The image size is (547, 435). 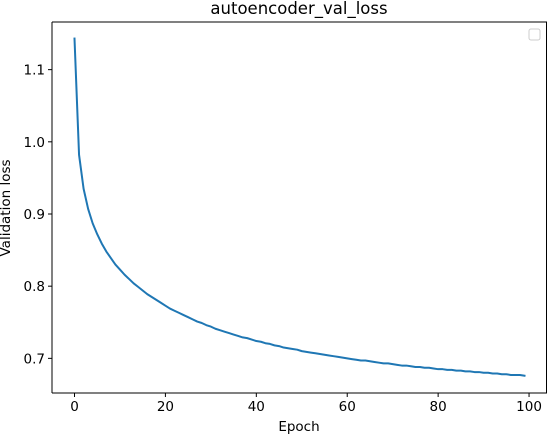 What do you see at coordinates (438, 407) in the screenshot?
I see `x-tick-label: 80` at bounding box center [438, 407].